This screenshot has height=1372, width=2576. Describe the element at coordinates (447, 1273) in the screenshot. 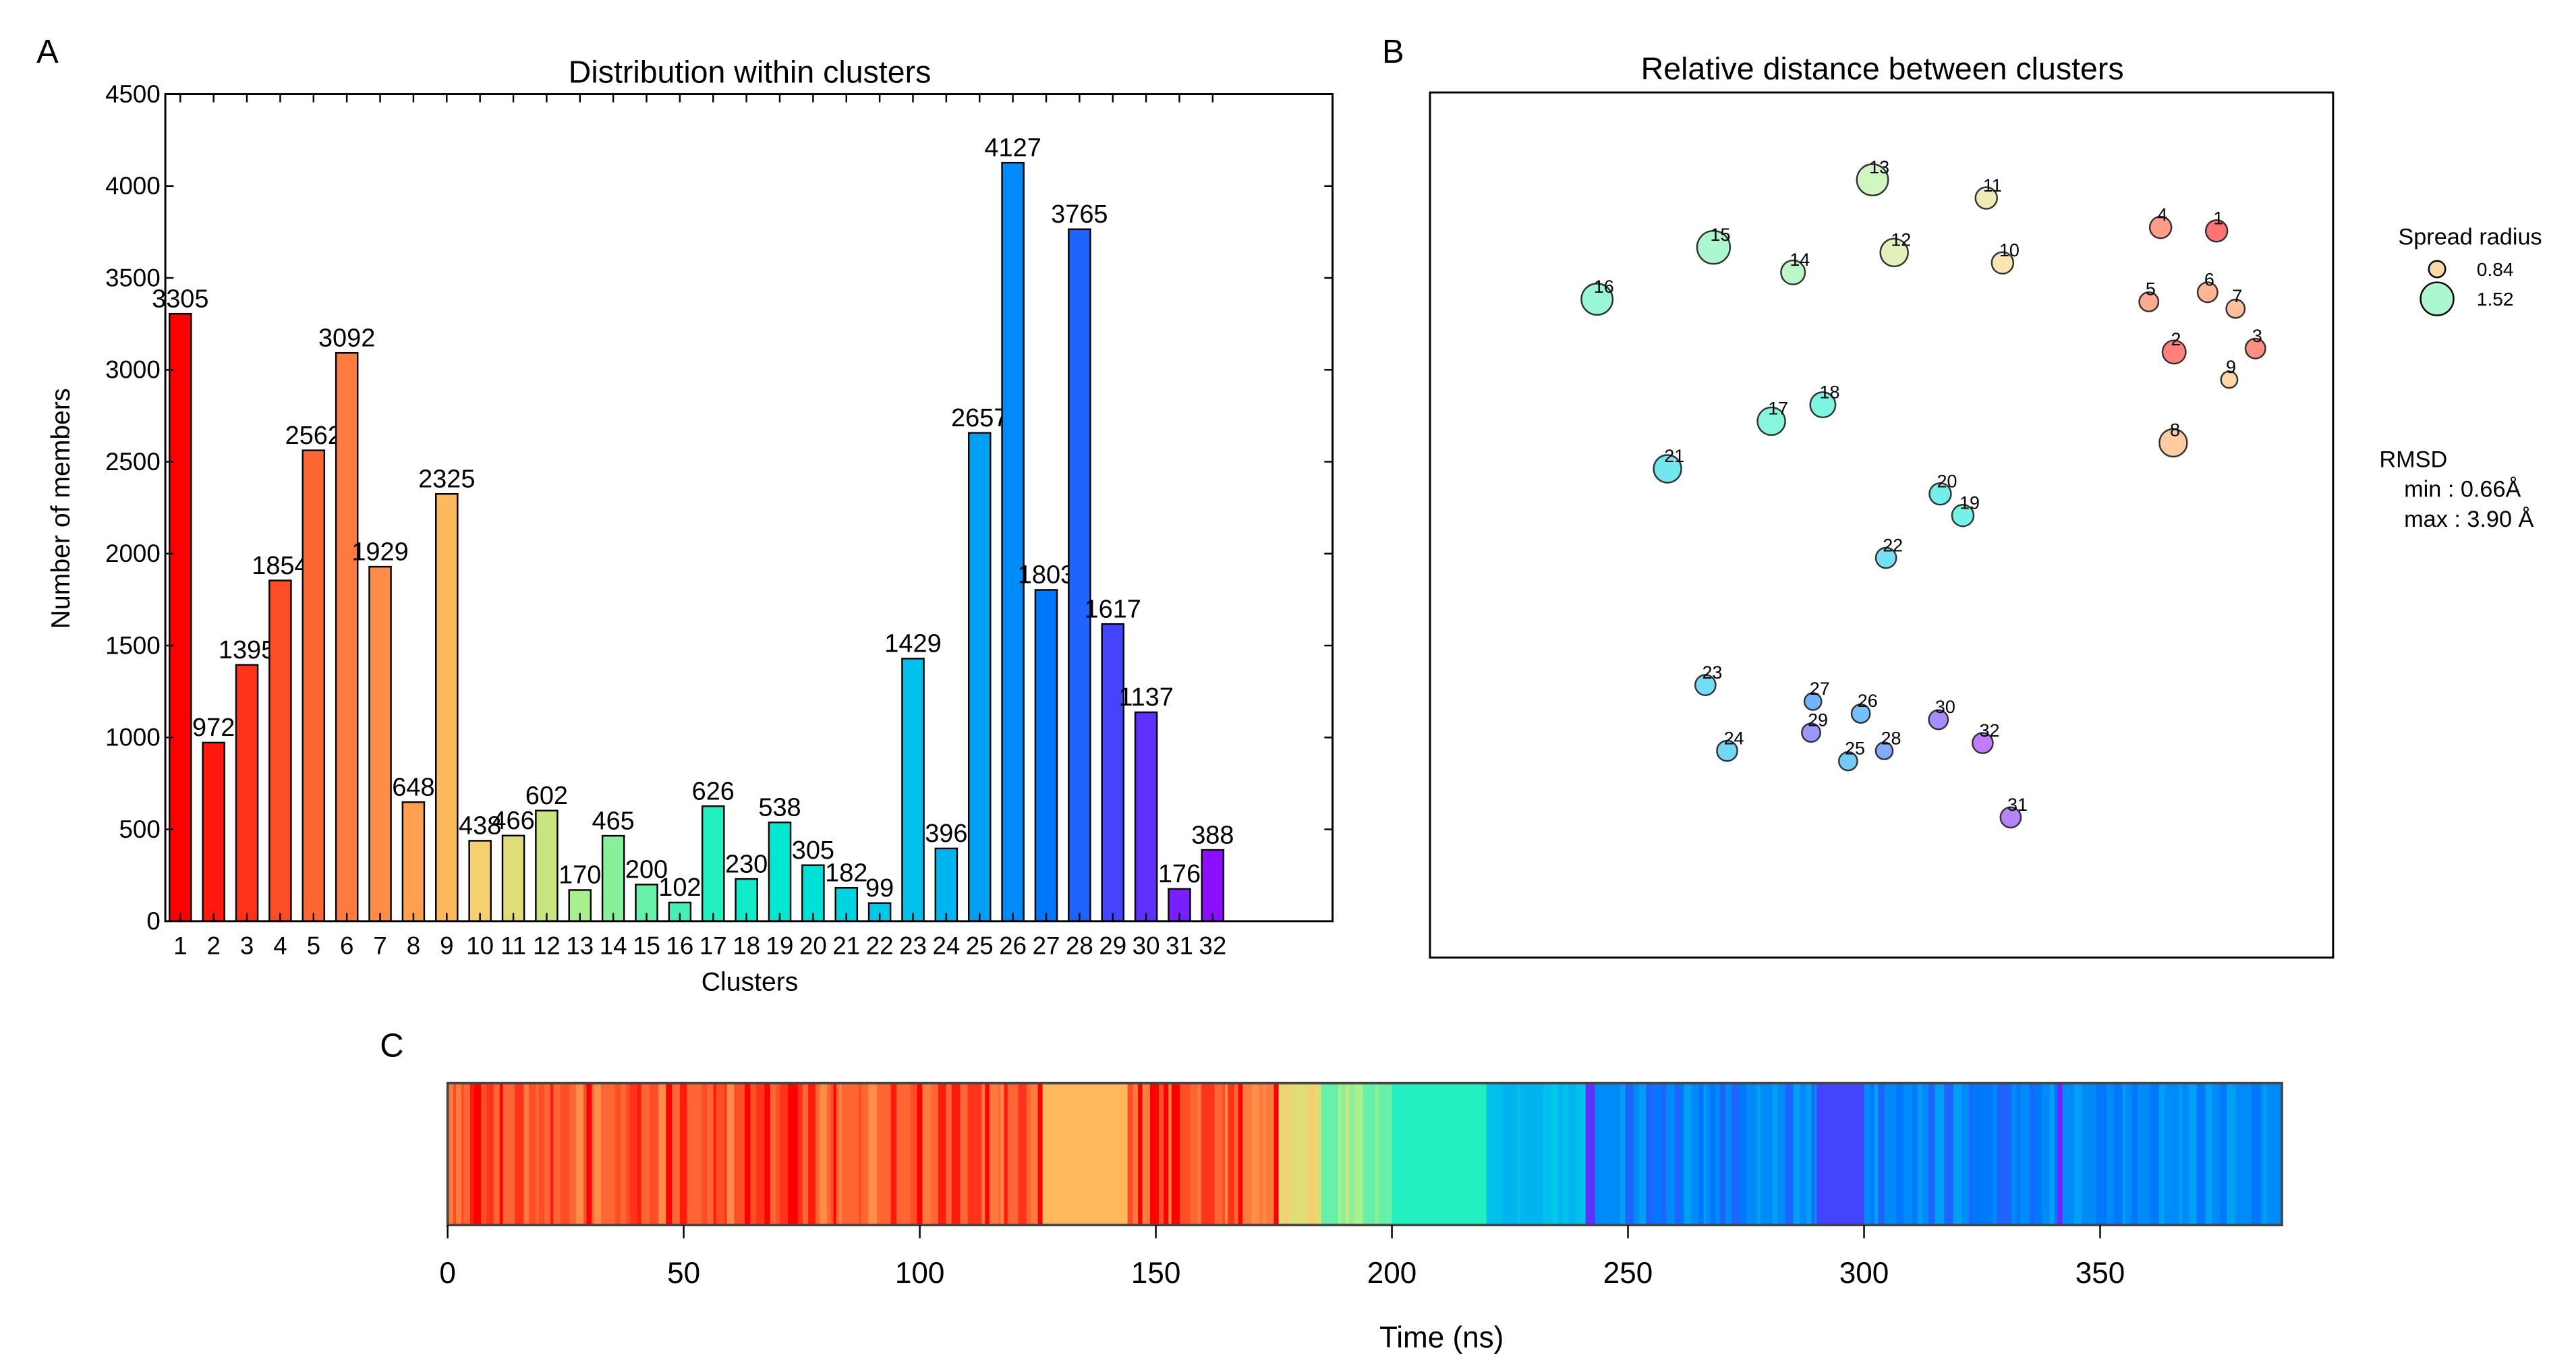

I see `timeline-tick-label: 0` at that location.